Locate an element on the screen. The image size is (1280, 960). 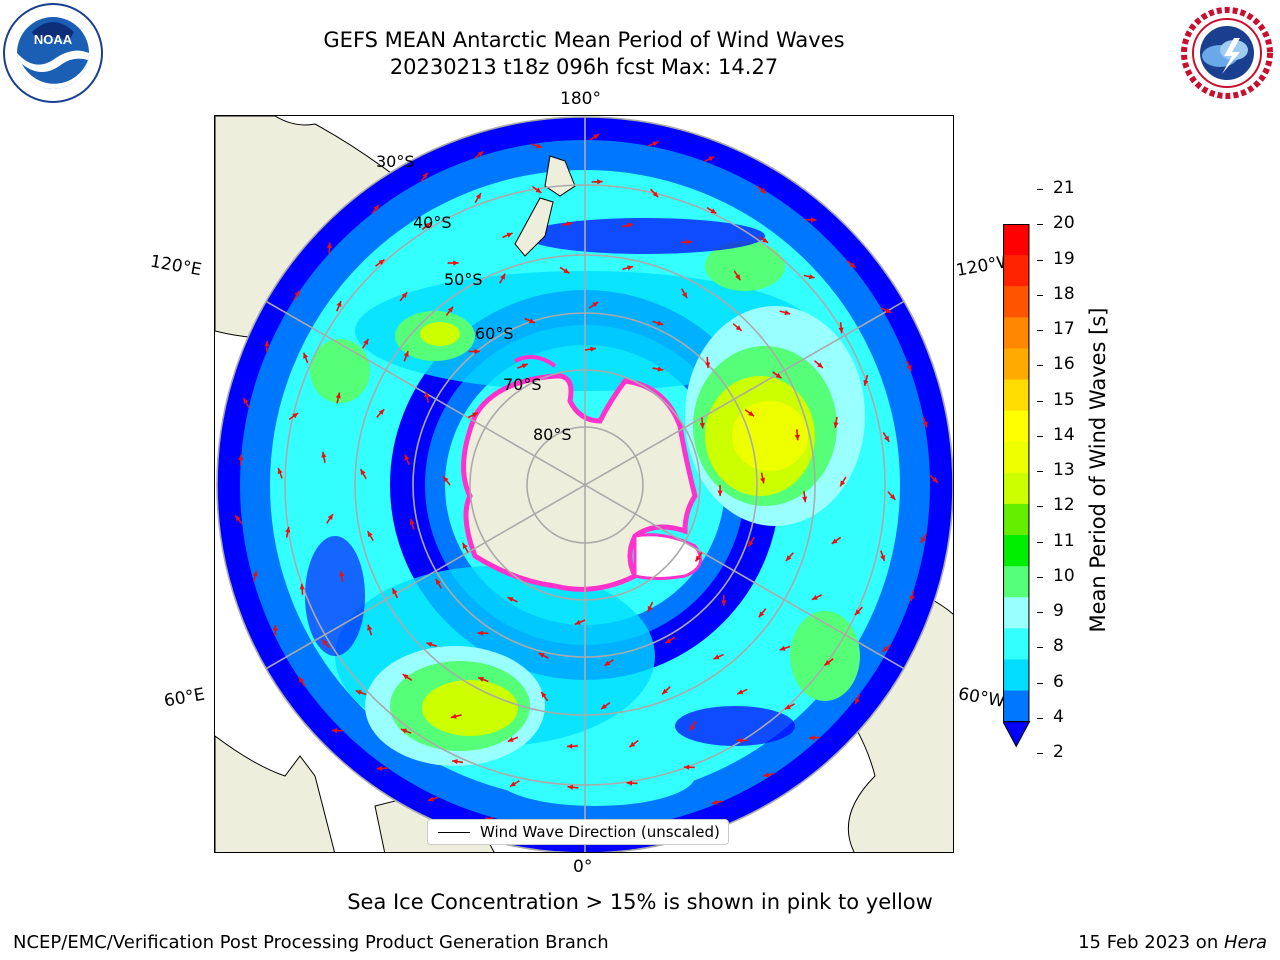
colorbar is located at coordinates (1017, 486).